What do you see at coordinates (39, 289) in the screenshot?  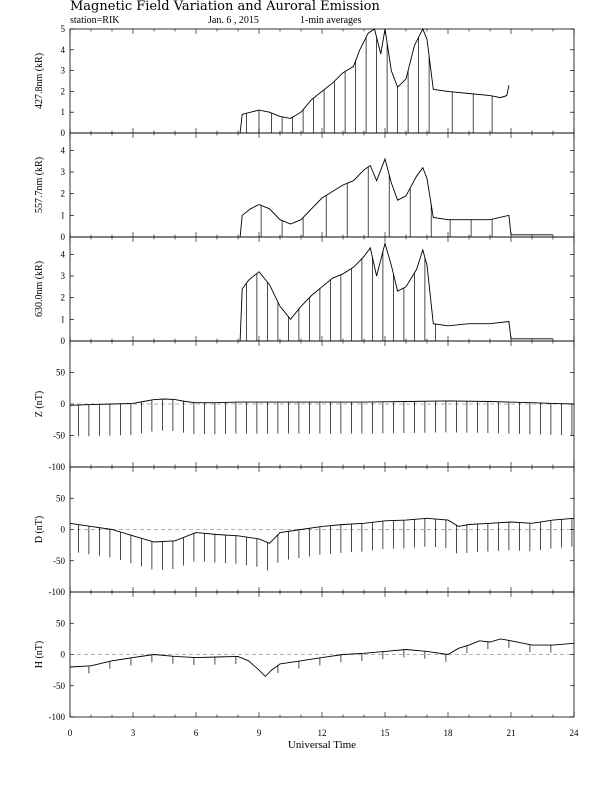 I see `panel-y-label: 630.0nm (kR)` at bounding box center [39, 289].